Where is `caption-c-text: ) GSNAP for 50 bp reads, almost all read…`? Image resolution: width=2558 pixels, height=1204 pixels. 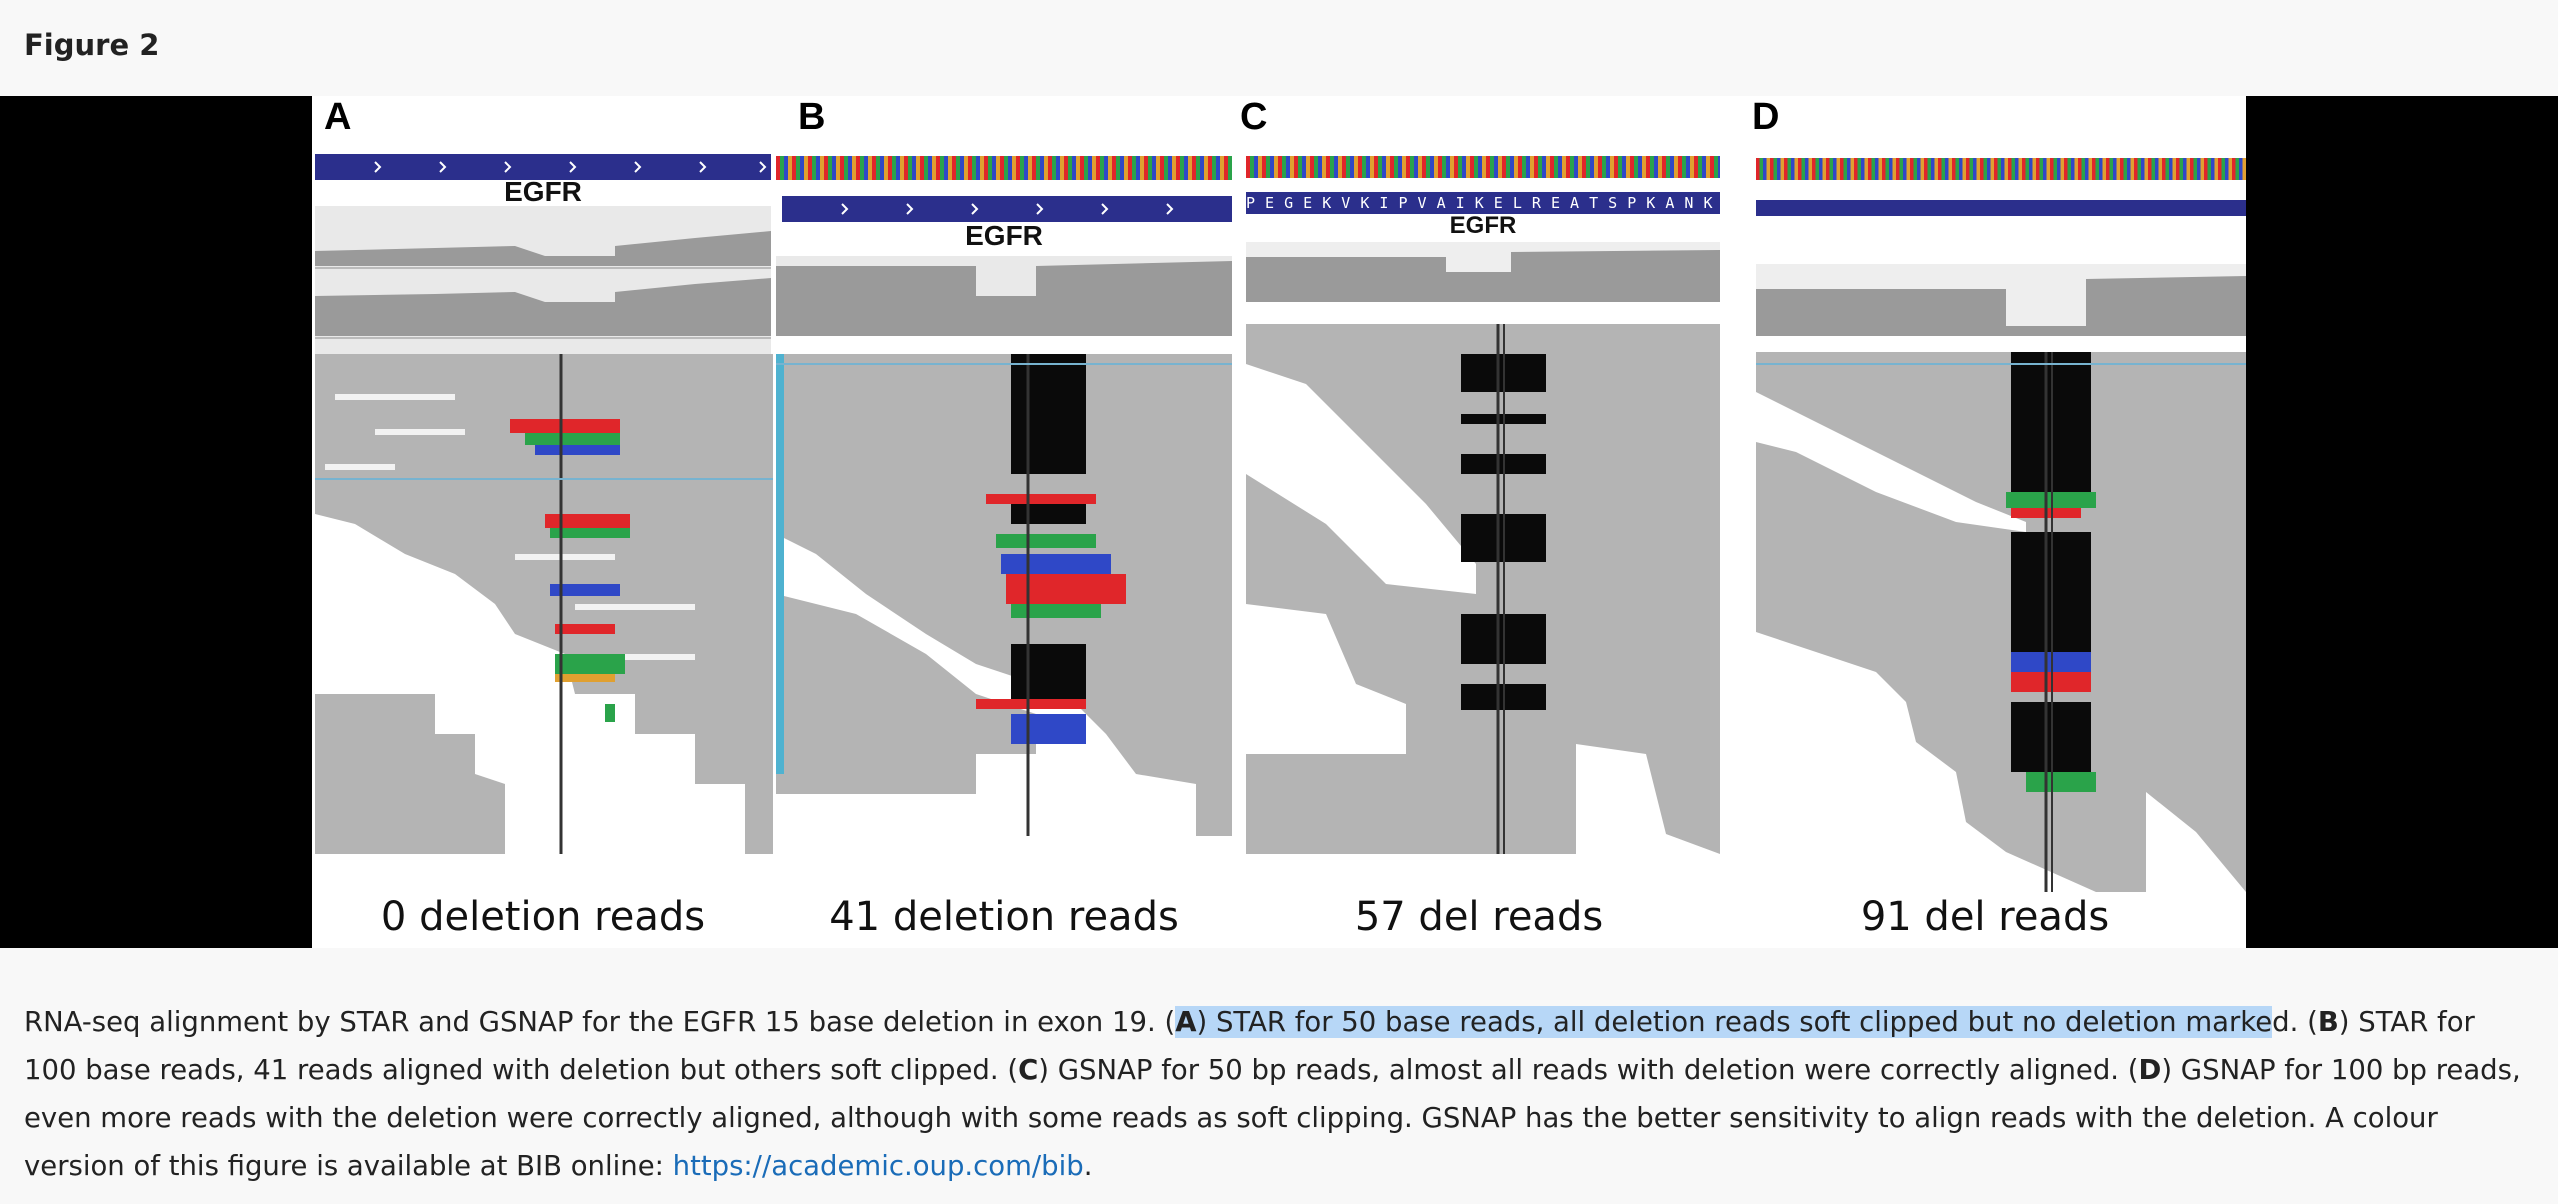
caption-c-text: ) GSNAP for 50 bp reads, almost all read… is located at coordinates (1588, 1070).